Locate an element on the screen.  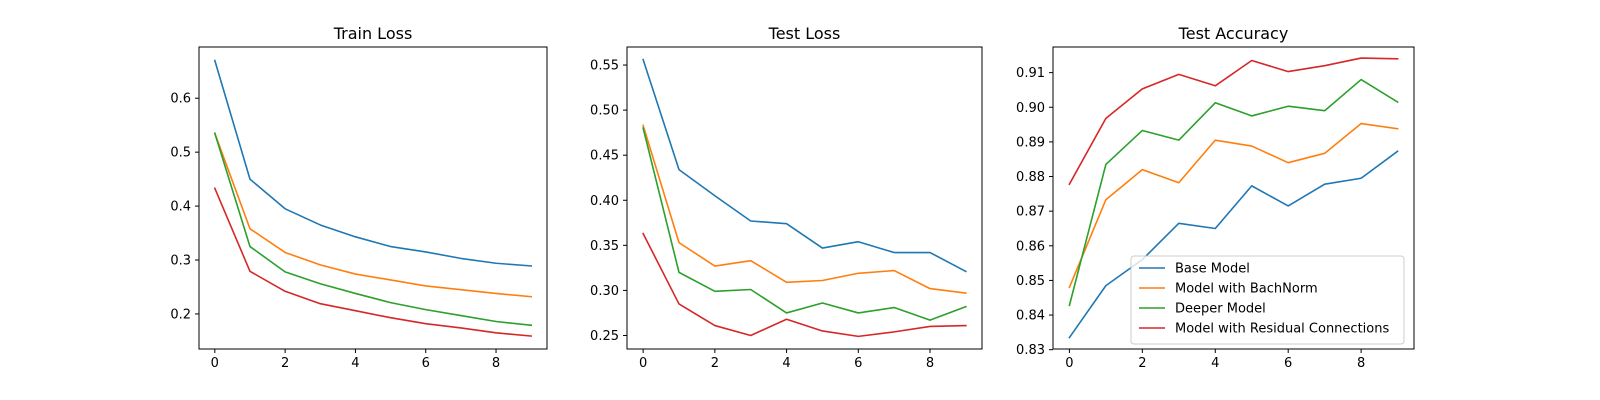
legend-label-model-with-residual-connections: Model with Residual Connections is located at coordinates (1282, 329).